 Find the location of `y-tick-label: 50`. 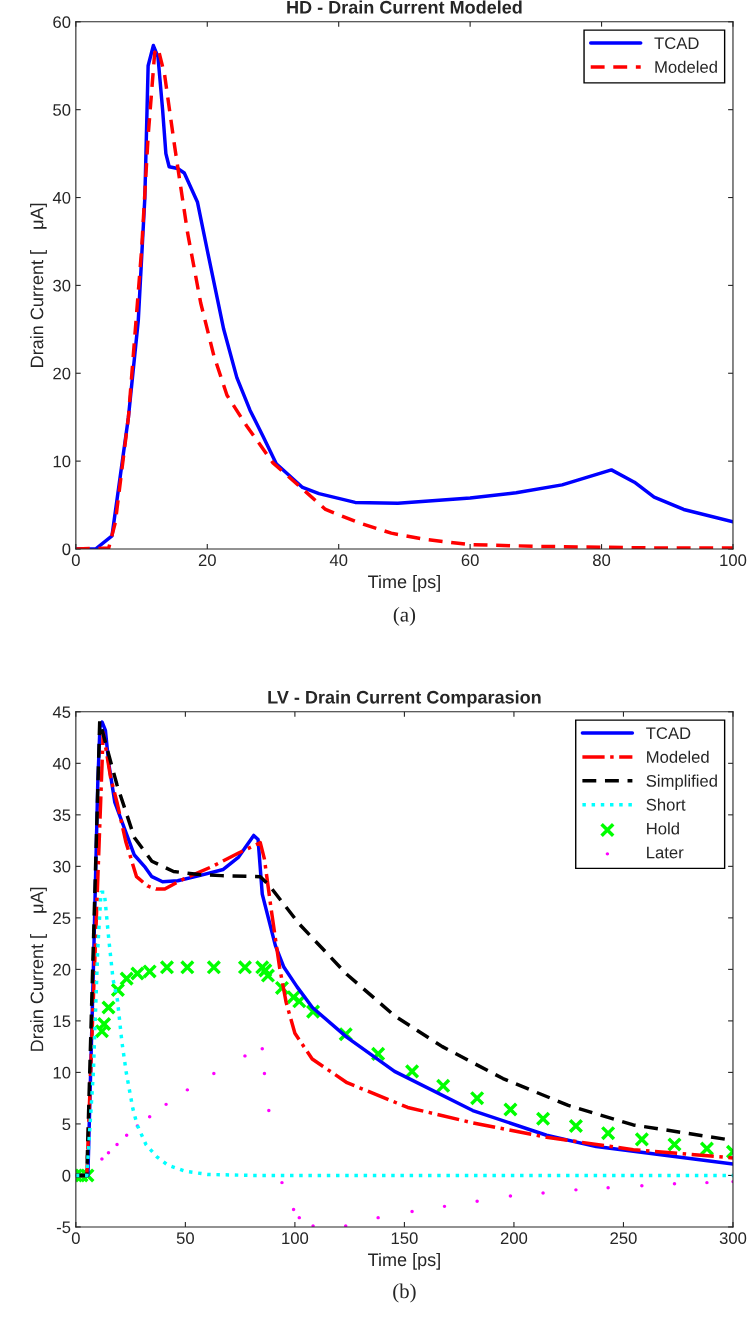

y-tick-label: 50 is located at coordinates (62, 110).